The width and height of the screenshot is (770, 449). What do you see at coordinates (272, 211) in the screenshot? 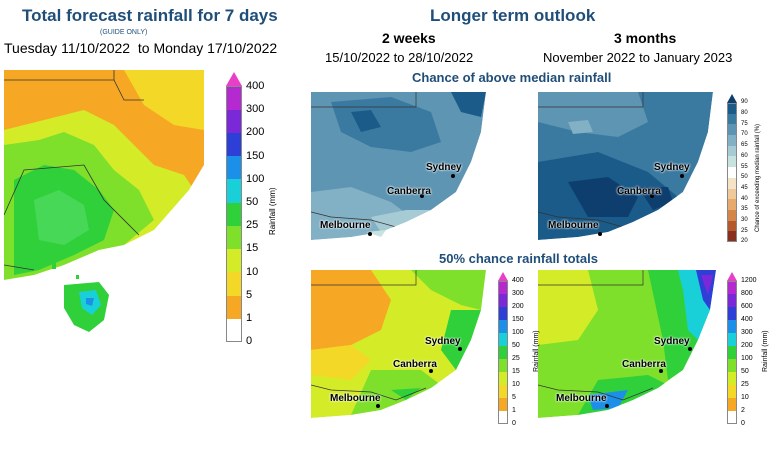
I see `rainfall-legend-label: Rainfall (mm)` at bounding box center [272, 211].